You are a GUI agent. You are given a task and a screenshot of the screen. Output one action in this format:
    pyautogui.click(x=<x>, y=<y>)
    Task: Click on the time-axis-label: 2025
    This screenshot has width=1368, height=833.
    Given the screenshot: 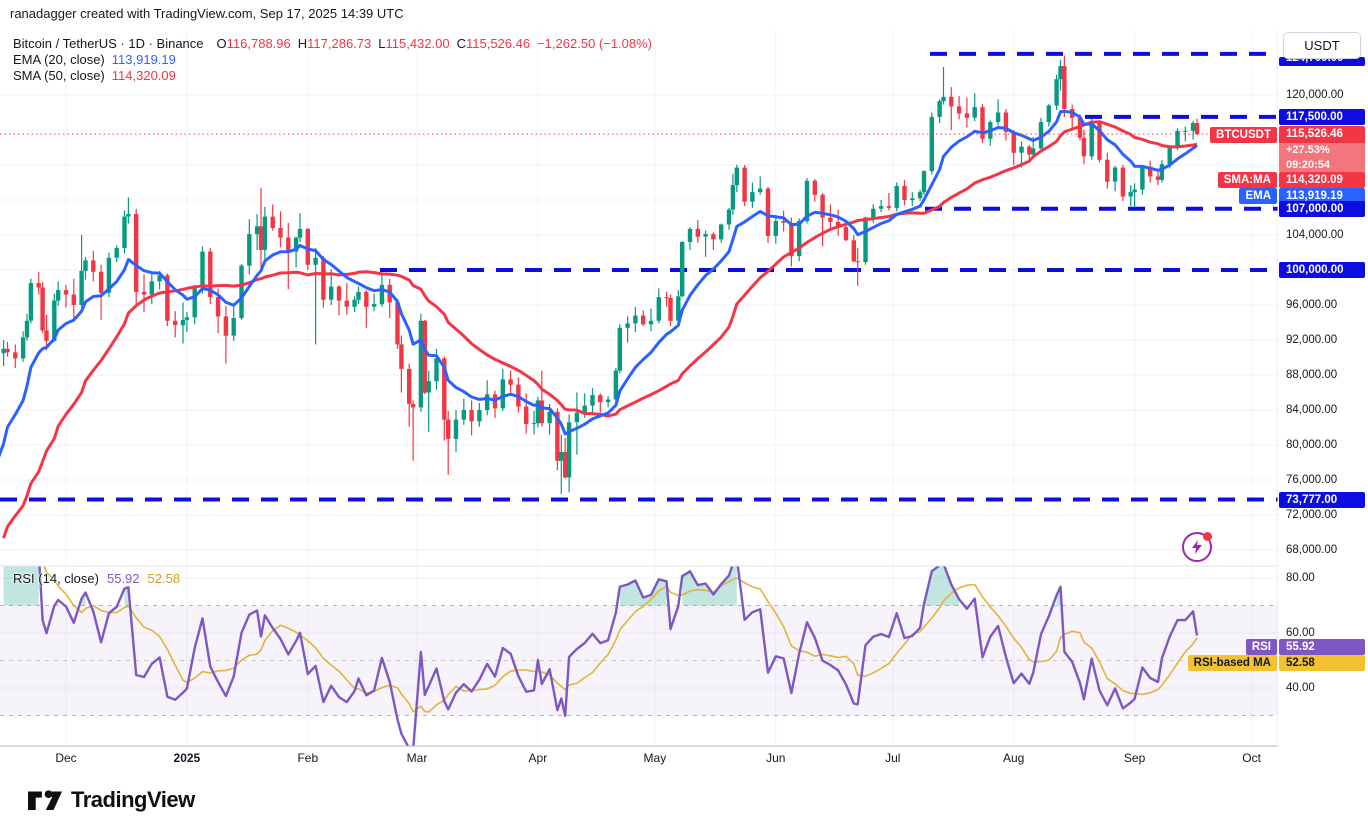 What is the action you would take?
    pyautogui.click(x=187, y=758)
    